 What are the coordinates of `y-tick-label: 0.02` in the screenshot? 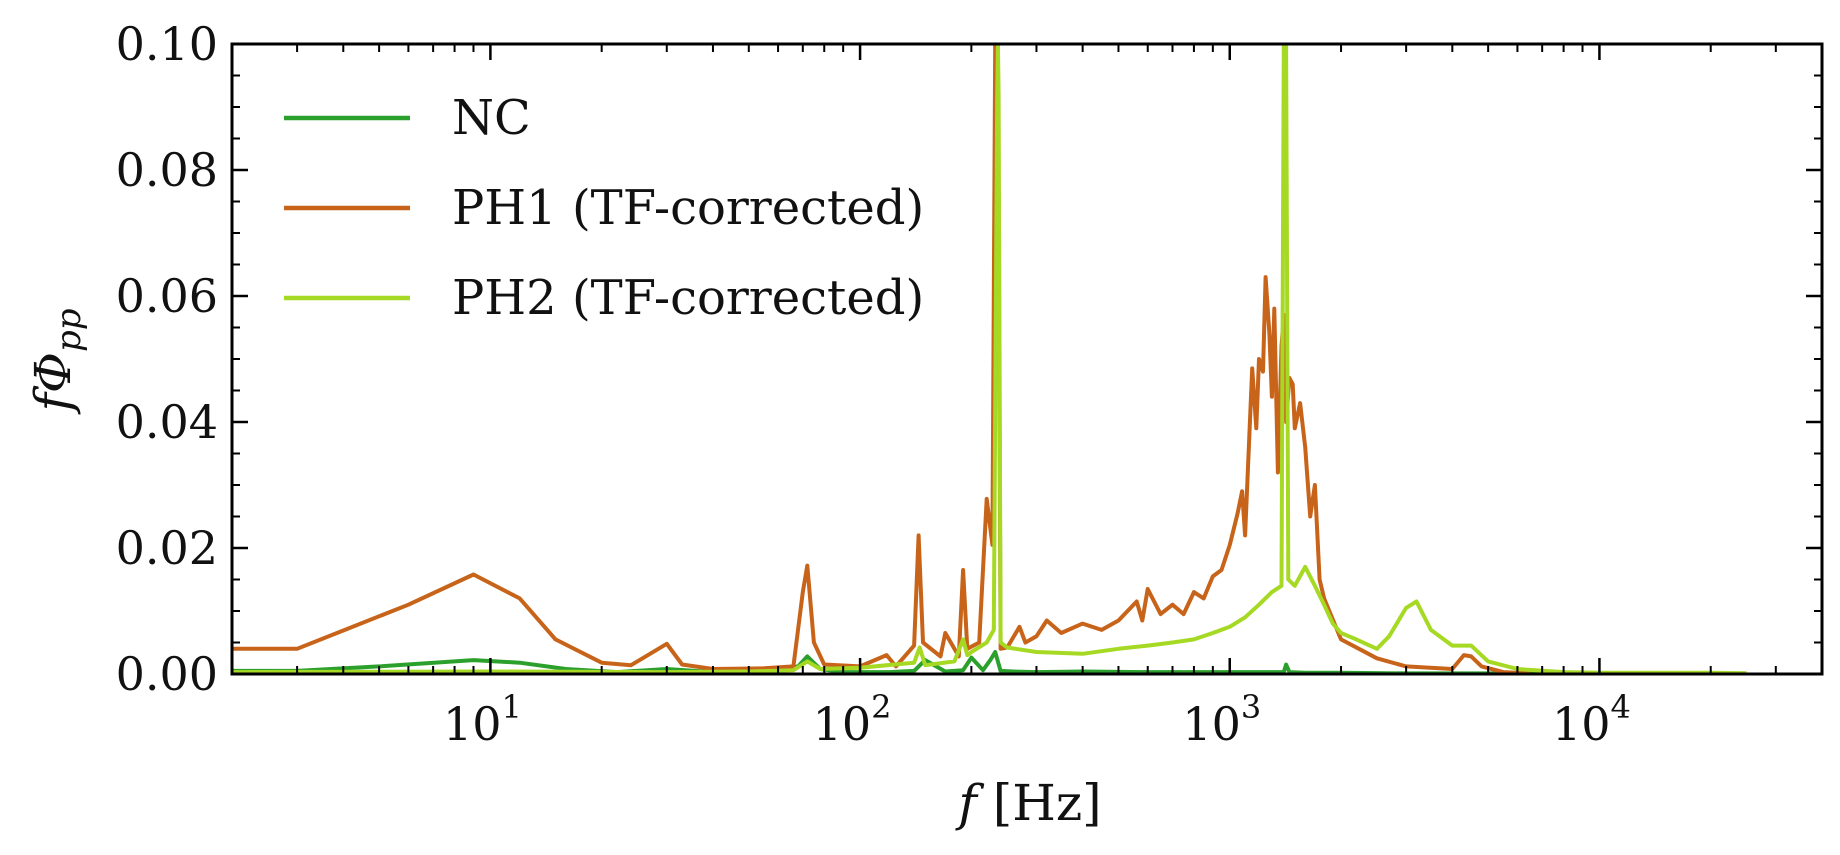 It's located at (167, 548).